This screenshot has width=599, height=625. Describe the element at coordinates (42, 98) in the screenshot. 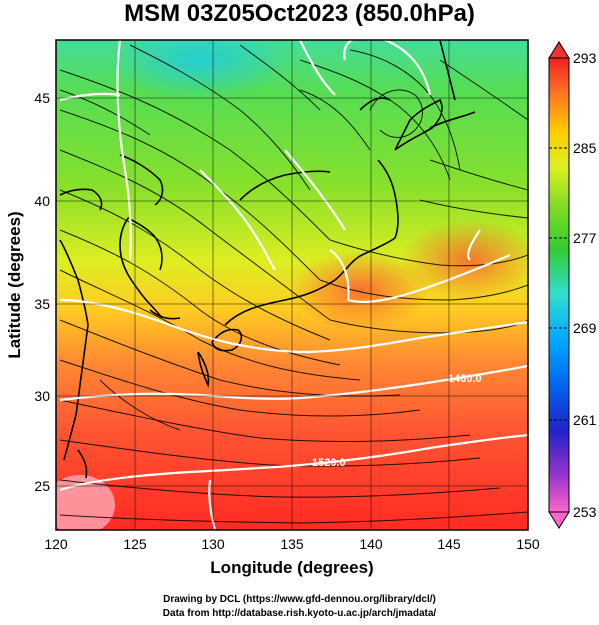

I see `lat-tick-label: 45` at that location.